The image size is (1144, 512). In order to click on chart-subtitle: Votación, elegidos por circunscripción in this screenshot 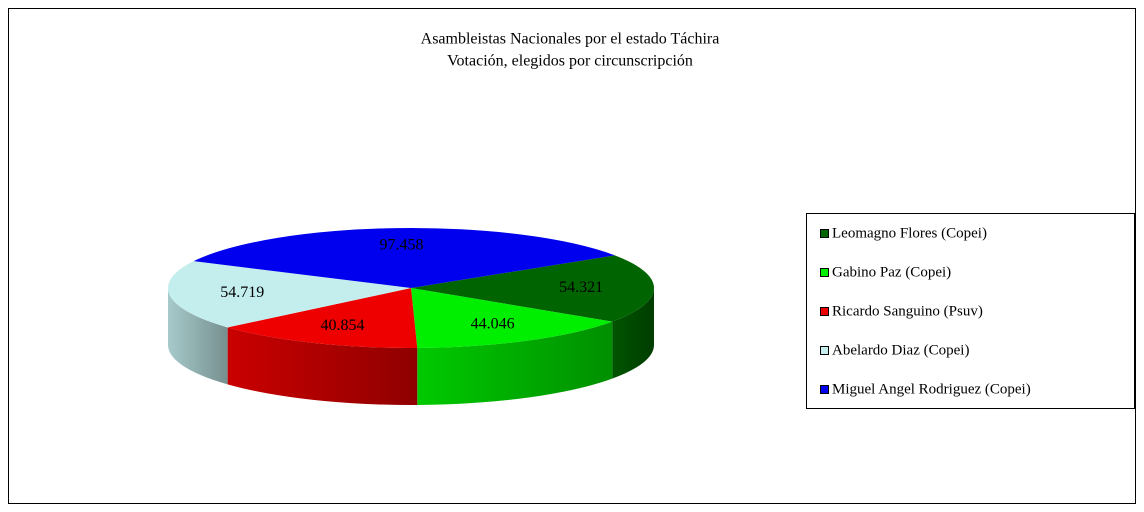, I will do `click(570, 61)`.